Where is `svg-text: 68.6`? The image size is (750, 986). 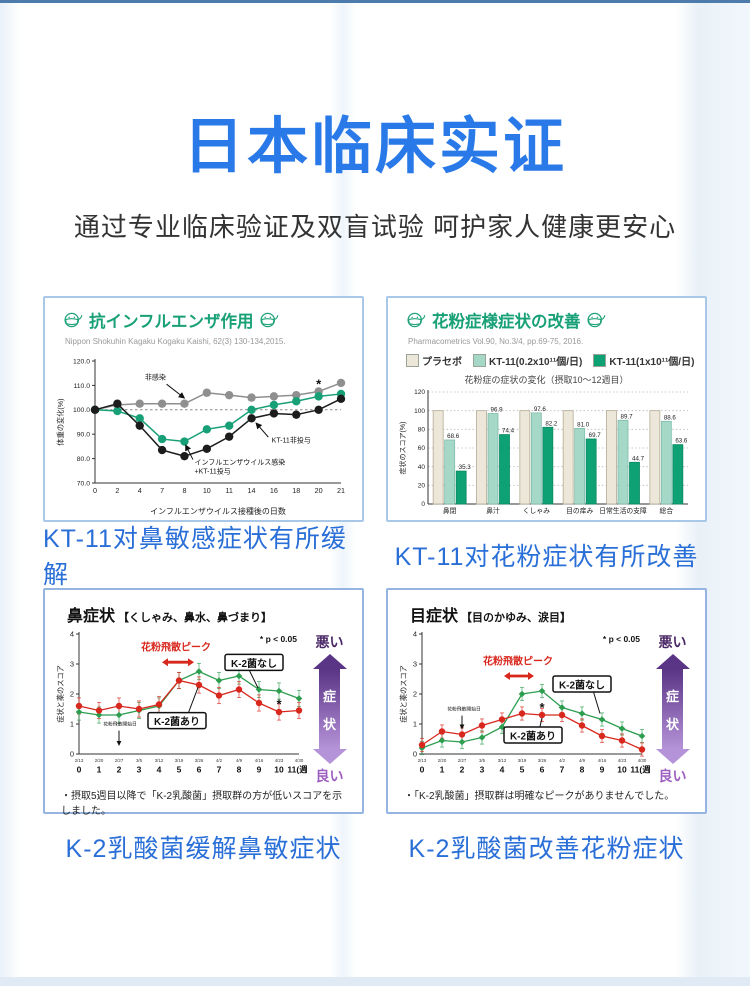 svg-text: 68.6 is located at coordinates (453, 436).